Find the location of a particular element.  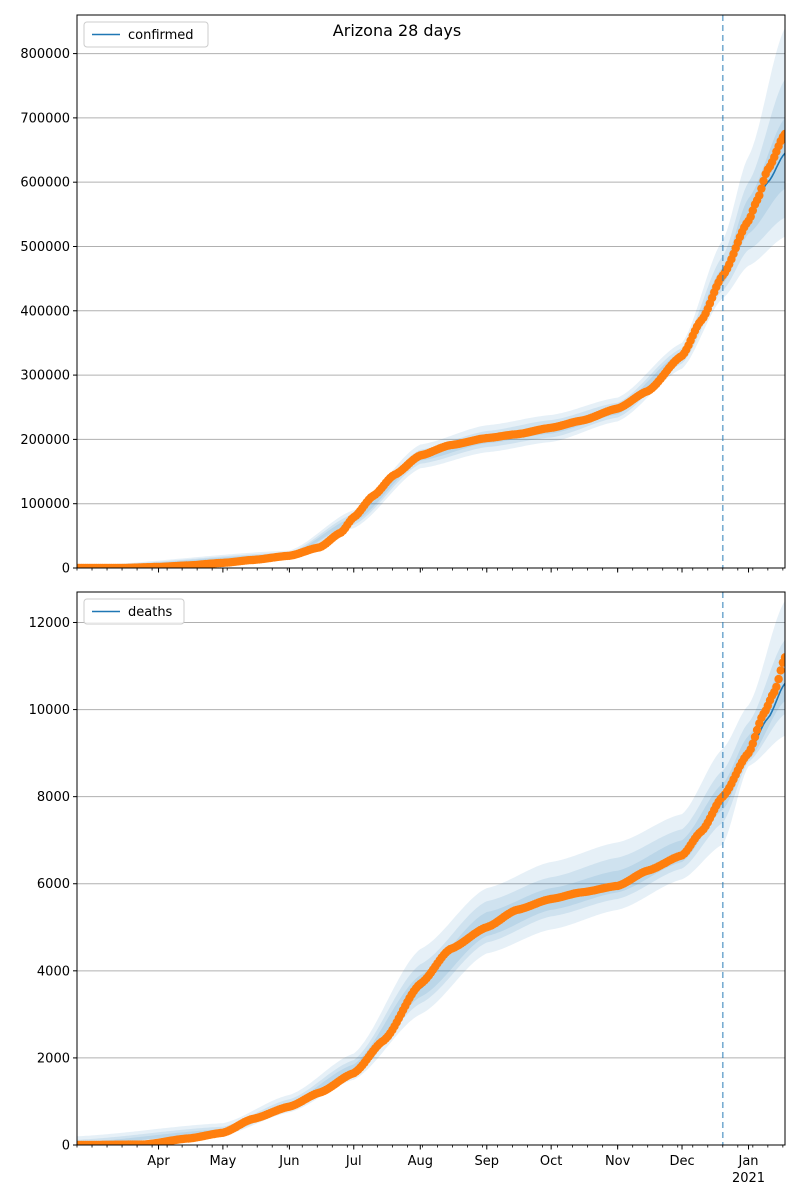

x-tick-label: Jun is located at coordinates (288, 1161).